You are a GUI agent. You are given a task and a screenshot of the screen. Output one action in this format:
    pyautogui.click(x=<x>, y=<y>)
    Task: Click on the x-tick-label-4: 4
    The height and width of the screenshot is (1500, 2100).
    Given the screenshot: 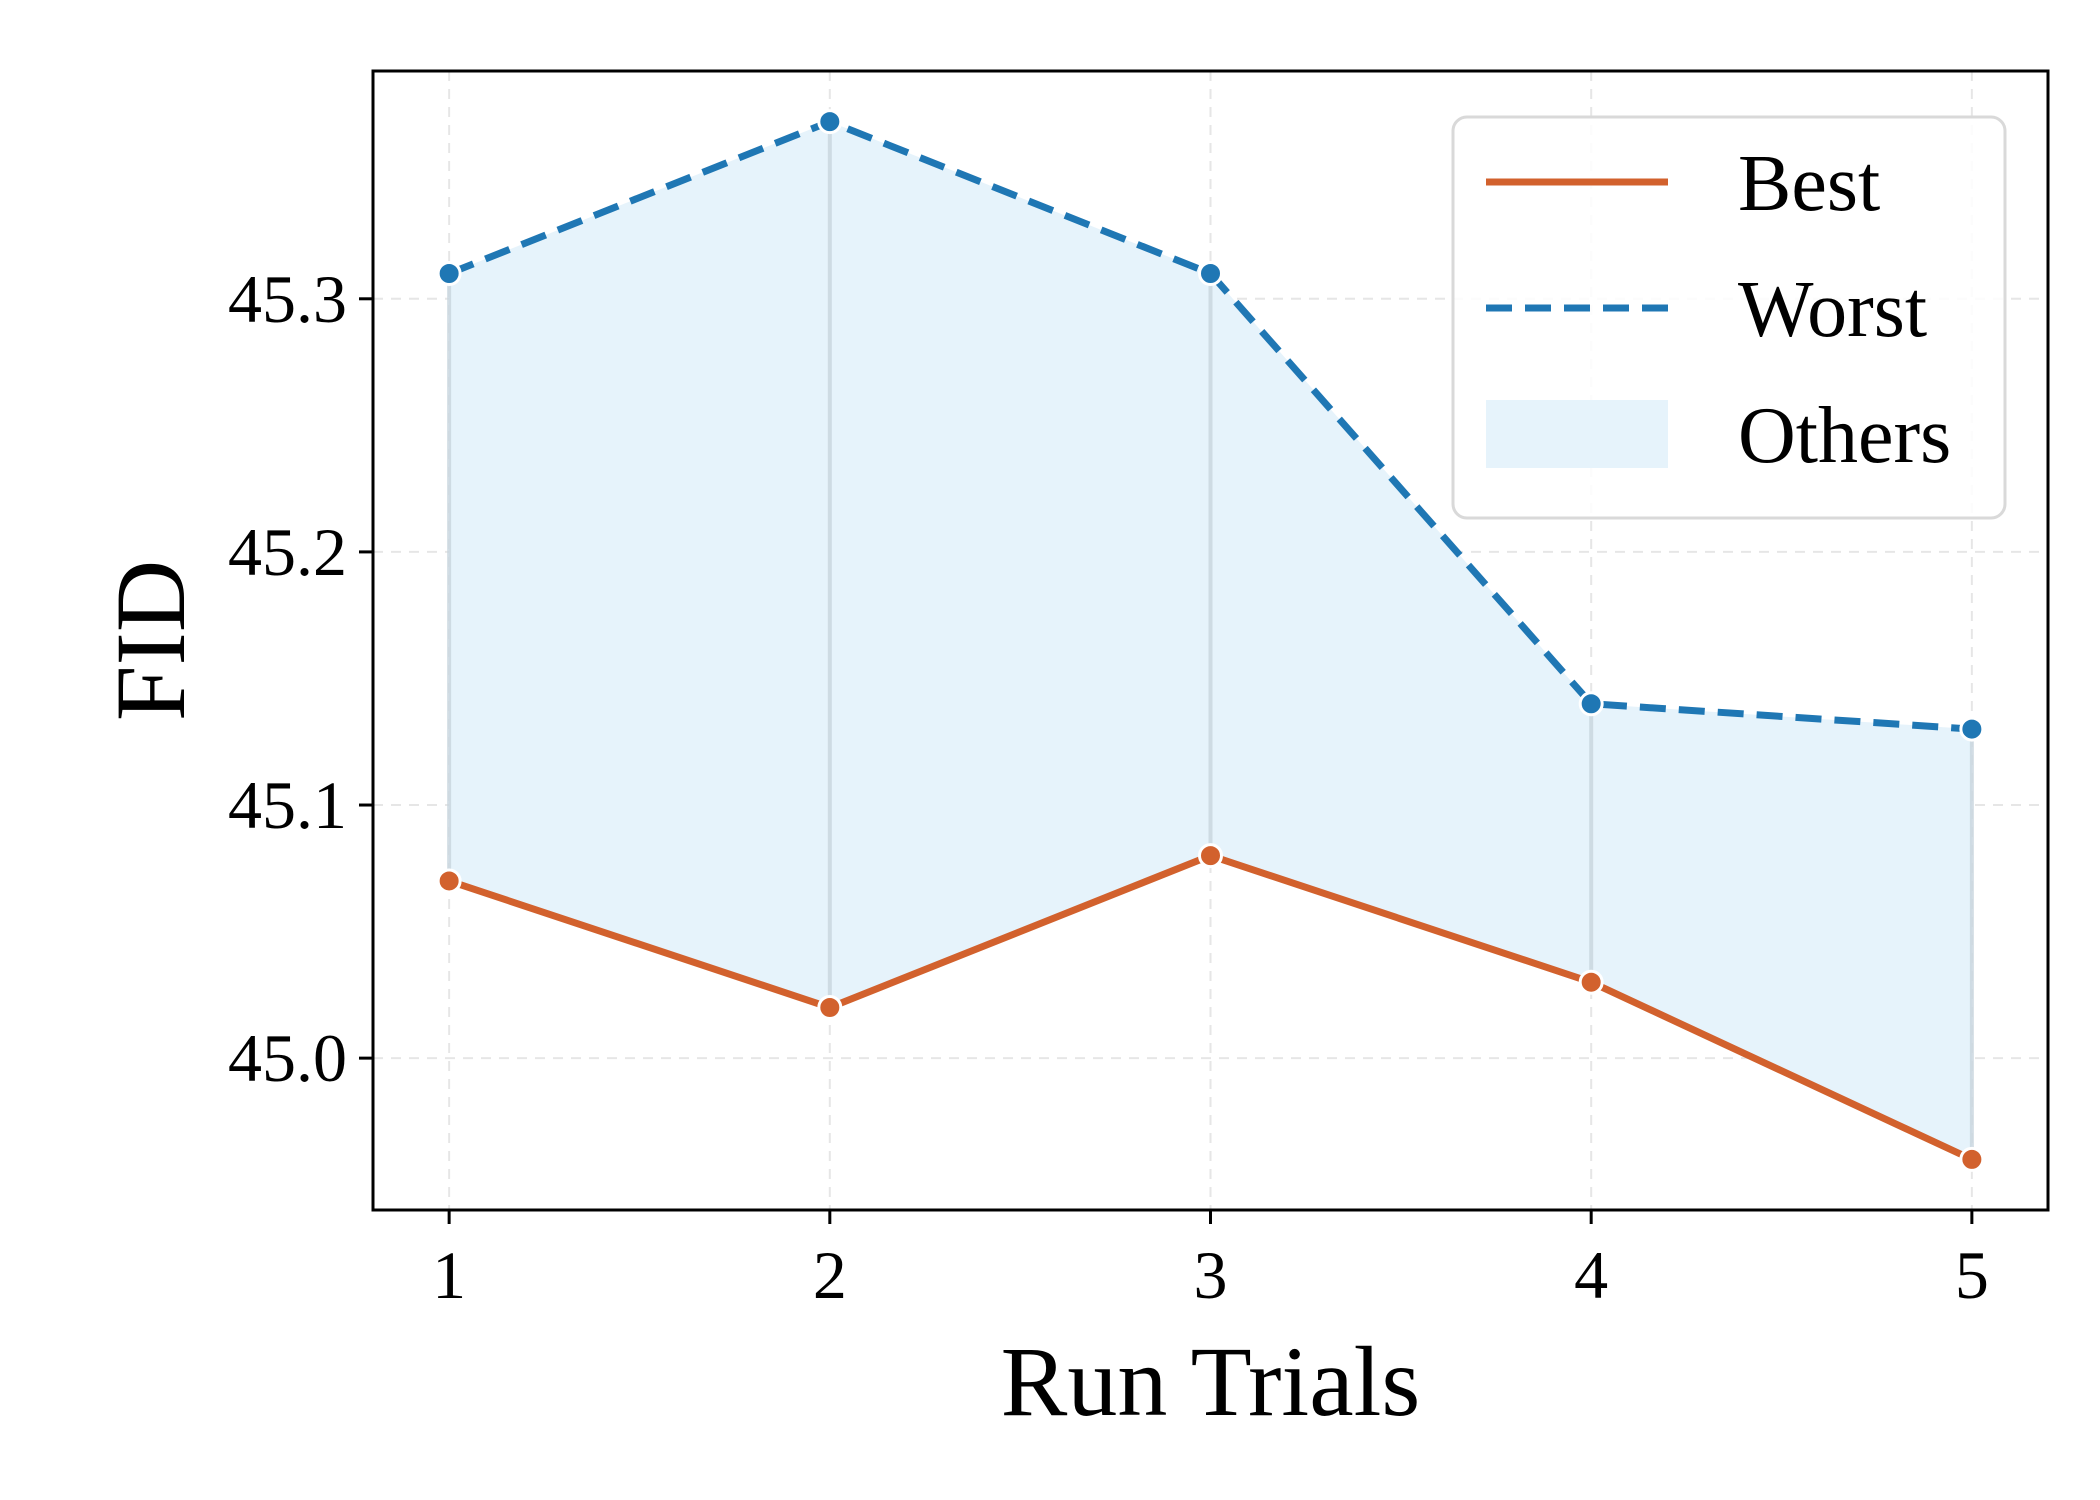 What is the action you would take?
    pyautogui.click(x=1591, y=1275)
    